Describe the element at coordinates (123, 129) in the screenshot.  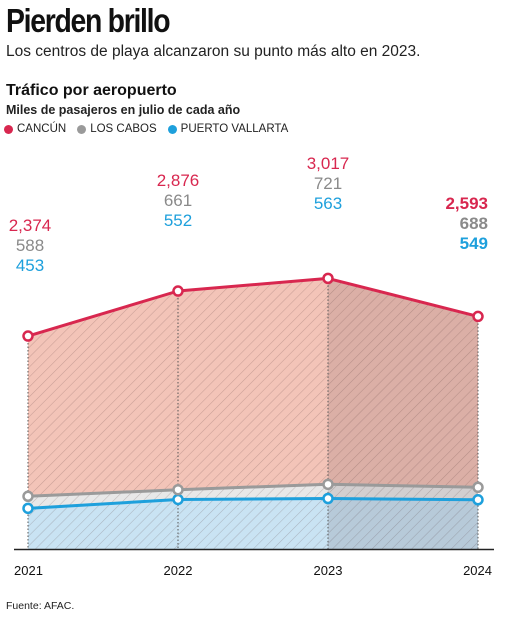
I see `legend-label-los-cabos: LOS CABOS` at that location.